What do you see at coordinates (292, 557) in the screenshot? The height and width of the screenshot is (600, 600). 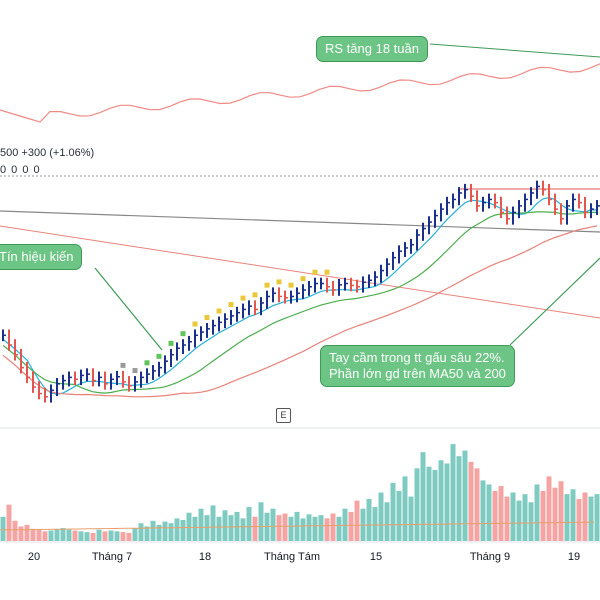 I see `x-tick-label: Tháng Tám` at bounding box center [292, 557].